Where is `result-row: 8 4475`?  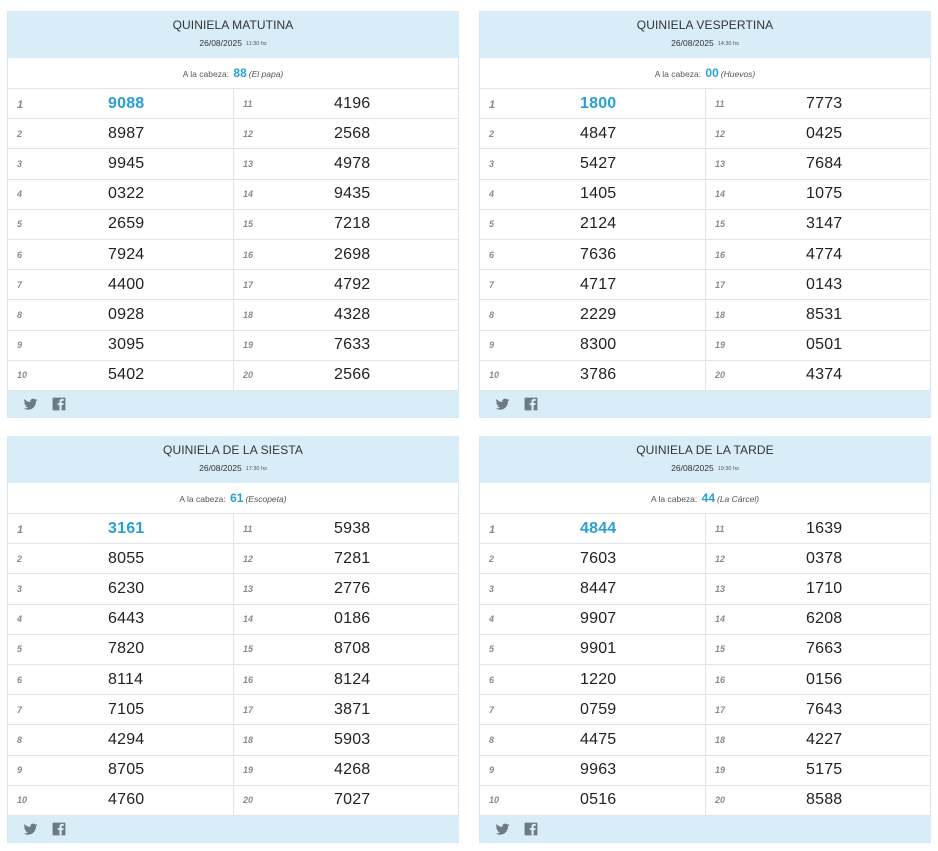
result-row: 8 4475 is located at coordinates (592, 740).